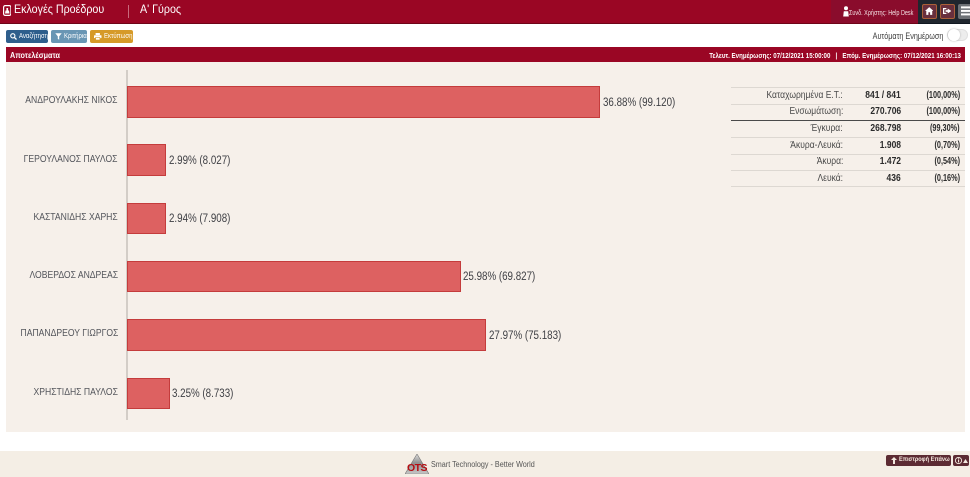  Describe the element at coordinates (417, 468) in the screenshot. I see `svg-text: OTS` at that location.